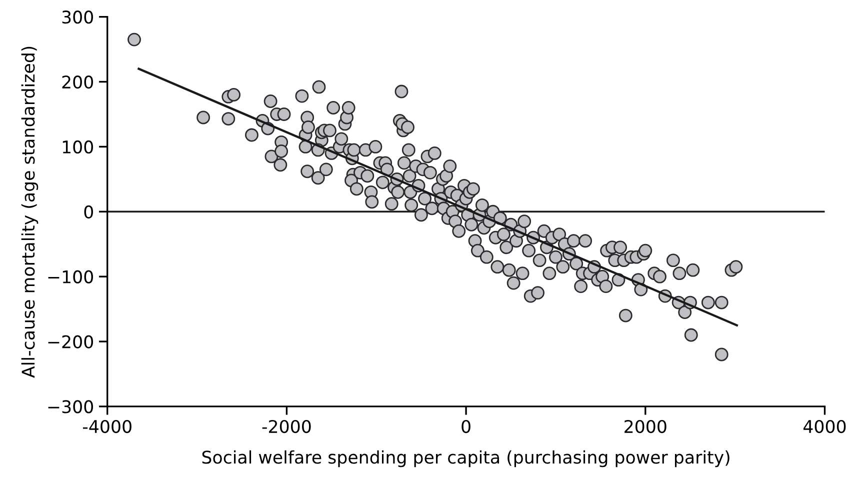 The width and height of the screenshot is (852, 481). Describe the element at coordinates (107, 427) in the screenshot. I see `x-tick-label: -4000` at that location.